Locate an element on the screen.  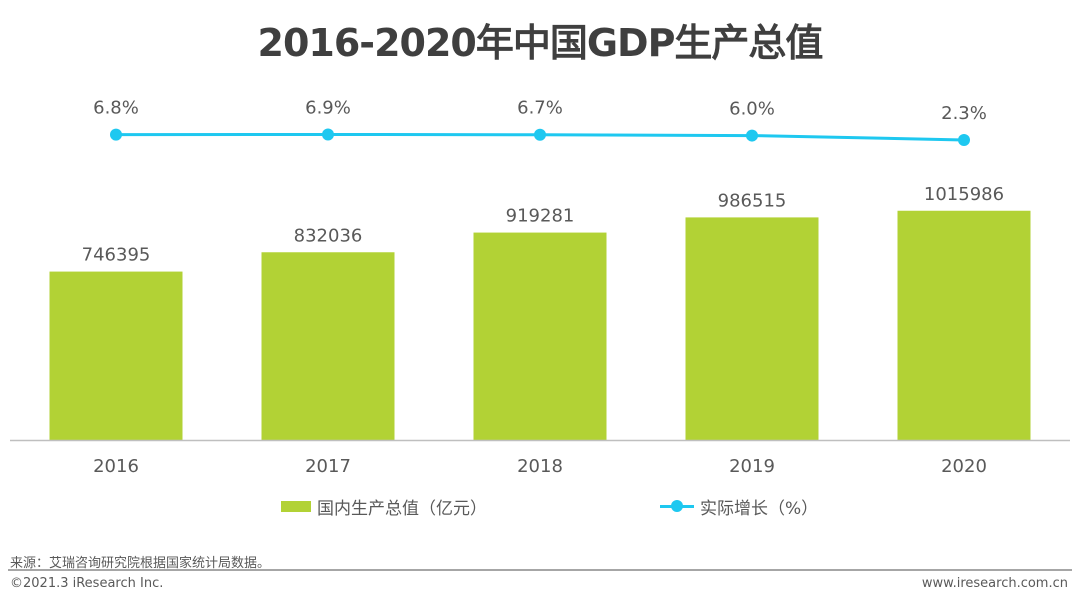
bar-label-2020: 1015986 is located at coordinates (964, 194).